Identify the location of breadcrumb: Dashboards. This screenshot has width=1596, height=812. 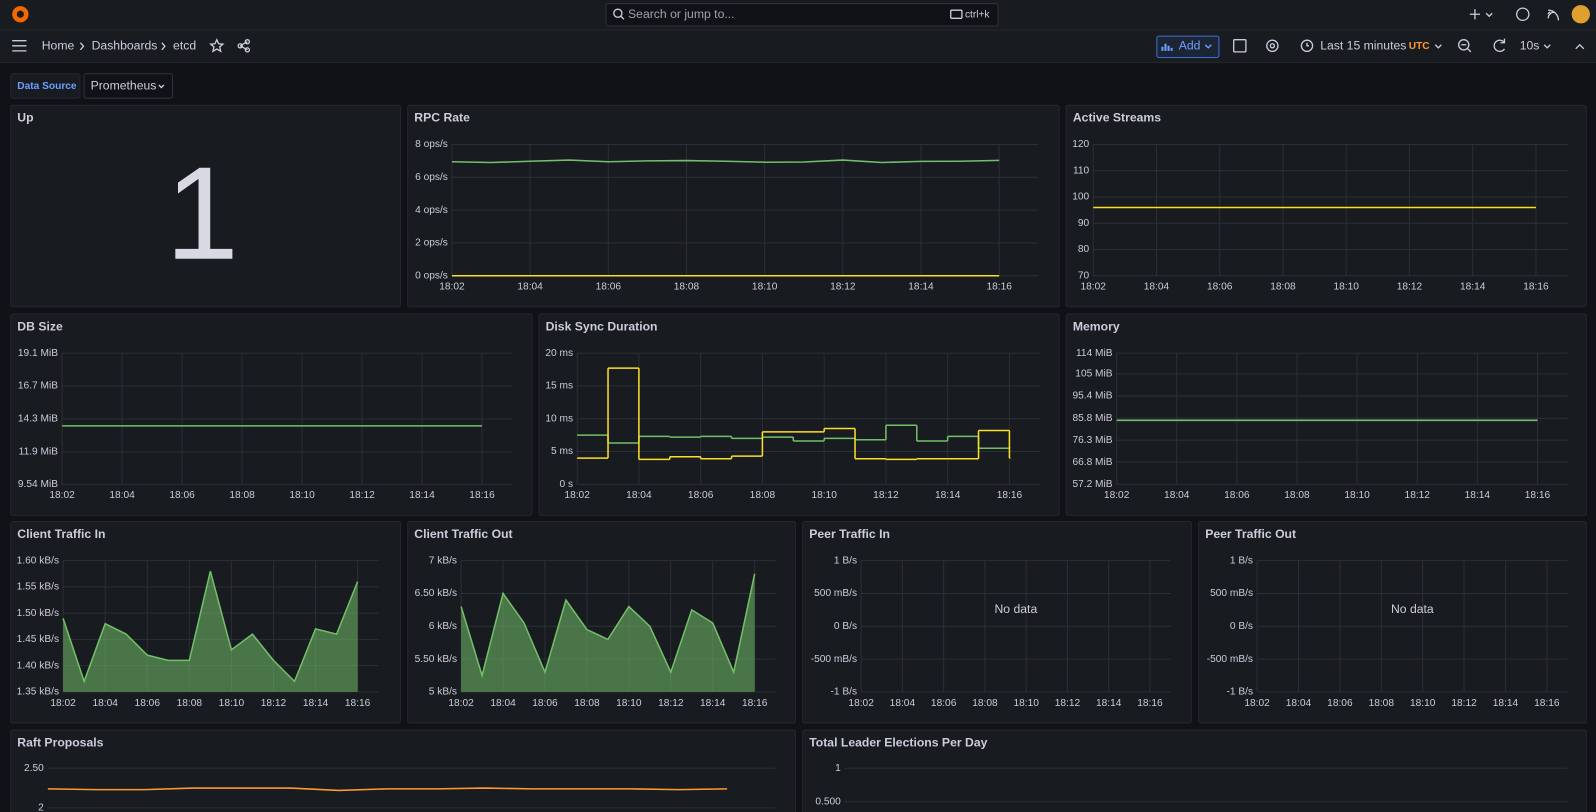
(125, 46).